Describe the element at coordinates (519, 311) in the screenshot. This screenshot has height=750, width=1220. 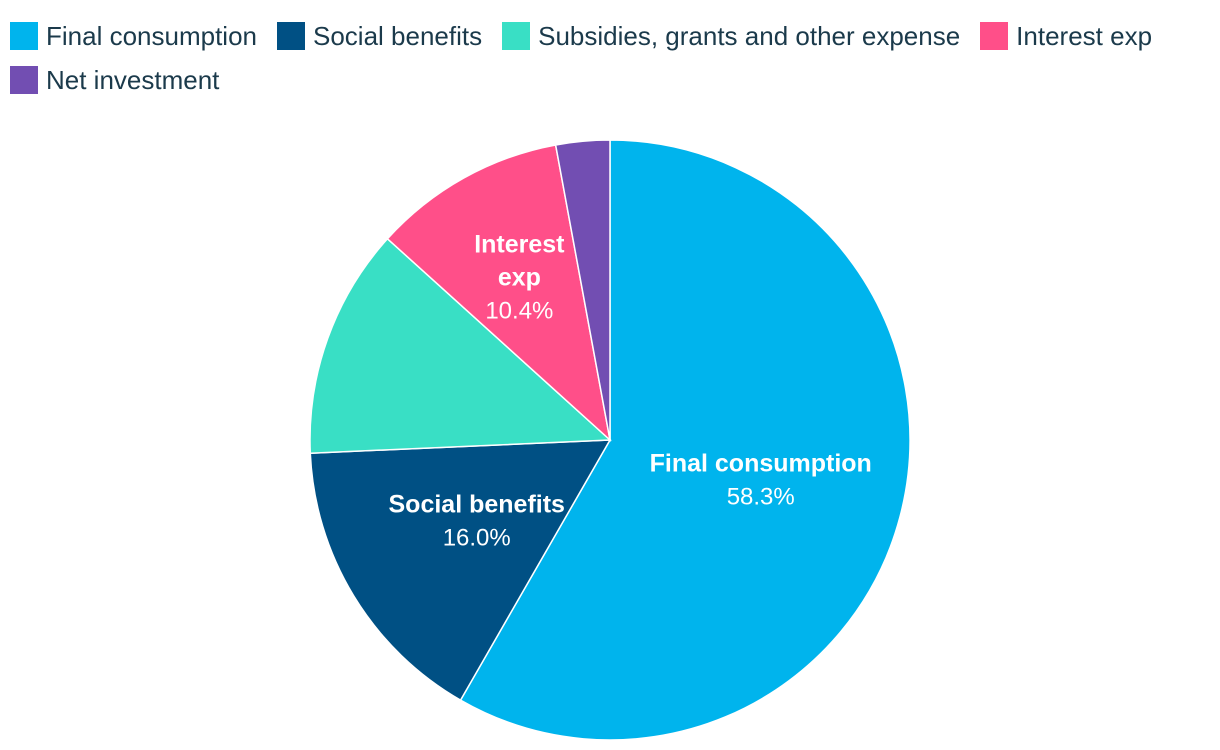
I see `slice-value-label: 10.4%` at that location.